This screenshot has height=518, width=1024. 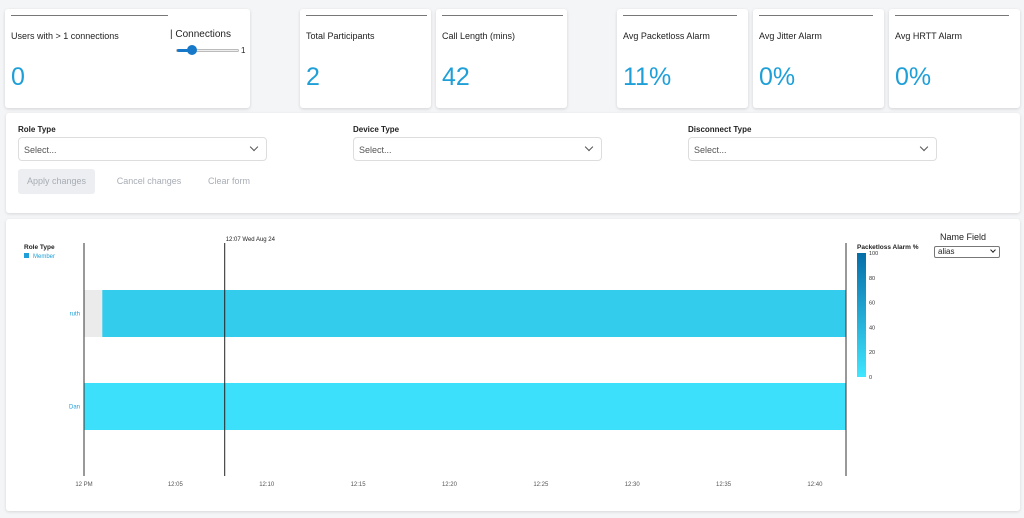 What do you see at coordinates (872, 279) in the screenshot?
I see `colorbar-tick-label: 80` at bounding box center [872, 279].